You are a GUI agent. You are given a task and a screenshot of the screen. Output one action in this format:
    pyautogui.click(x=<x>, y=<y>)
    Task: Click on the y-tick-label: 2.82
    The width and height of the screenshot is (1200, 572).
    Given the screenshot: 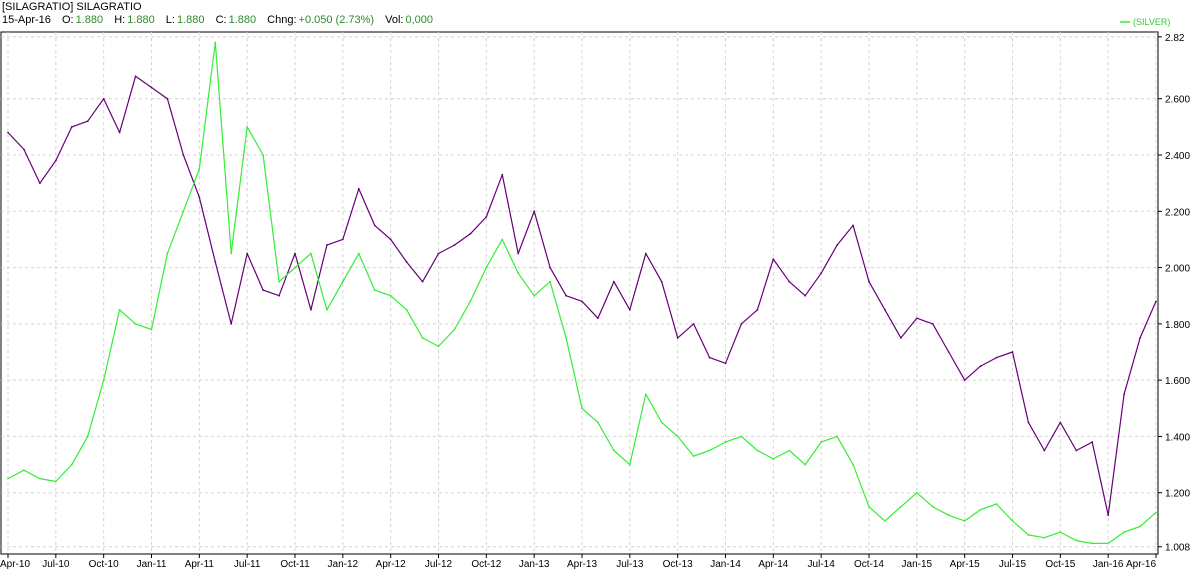 What is the action you would take?
    pyautogui.click(x=1175, y=38)
    